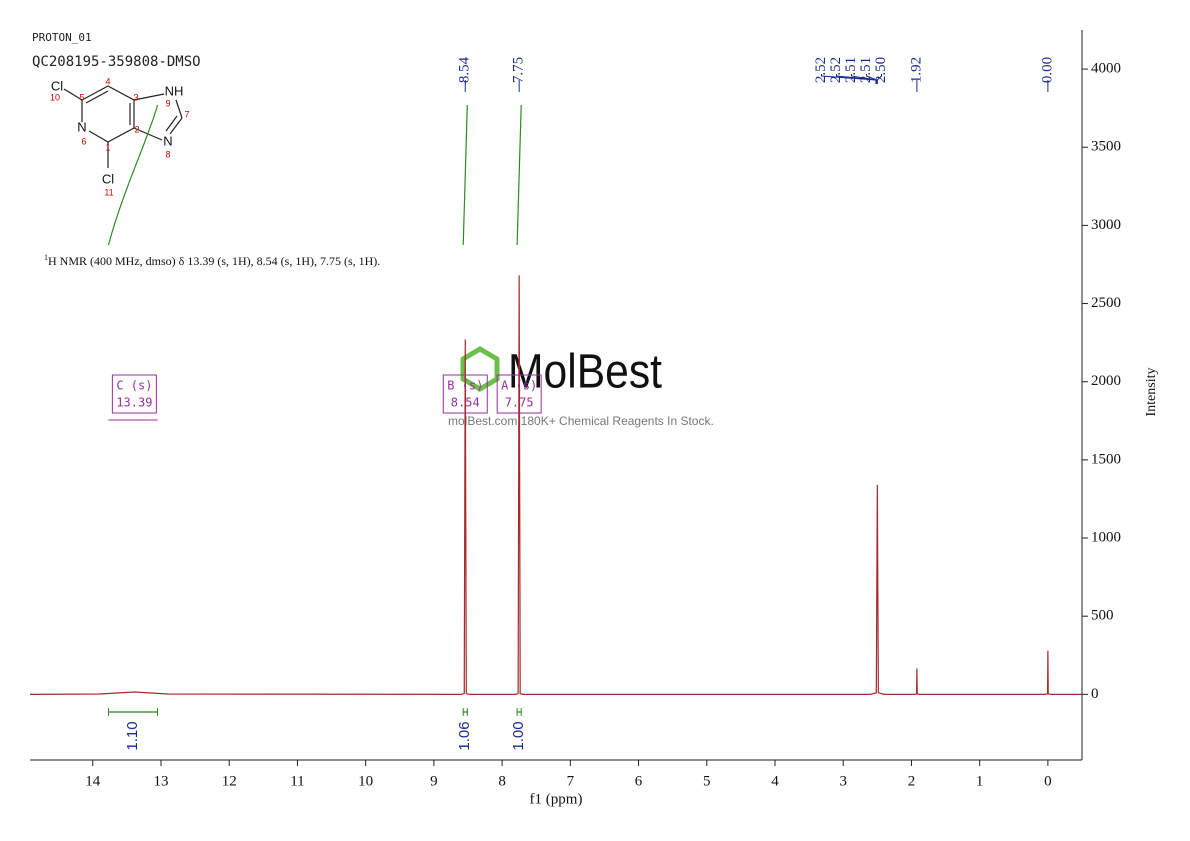 This screenshot has height=841, width=1190. Describe the element at coordinates (434, 781) in the screenshot. I see `x-tick-label: 9` at that location.